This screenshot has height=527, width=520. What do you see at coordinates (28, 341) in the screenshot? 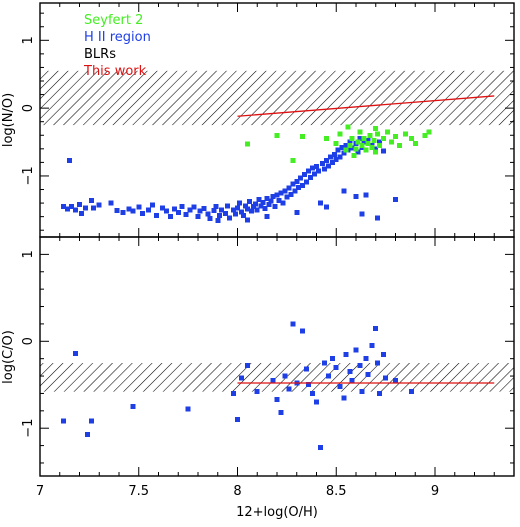
I see `y-tick-label-bottom: 0` at bounding box center [28, 341].